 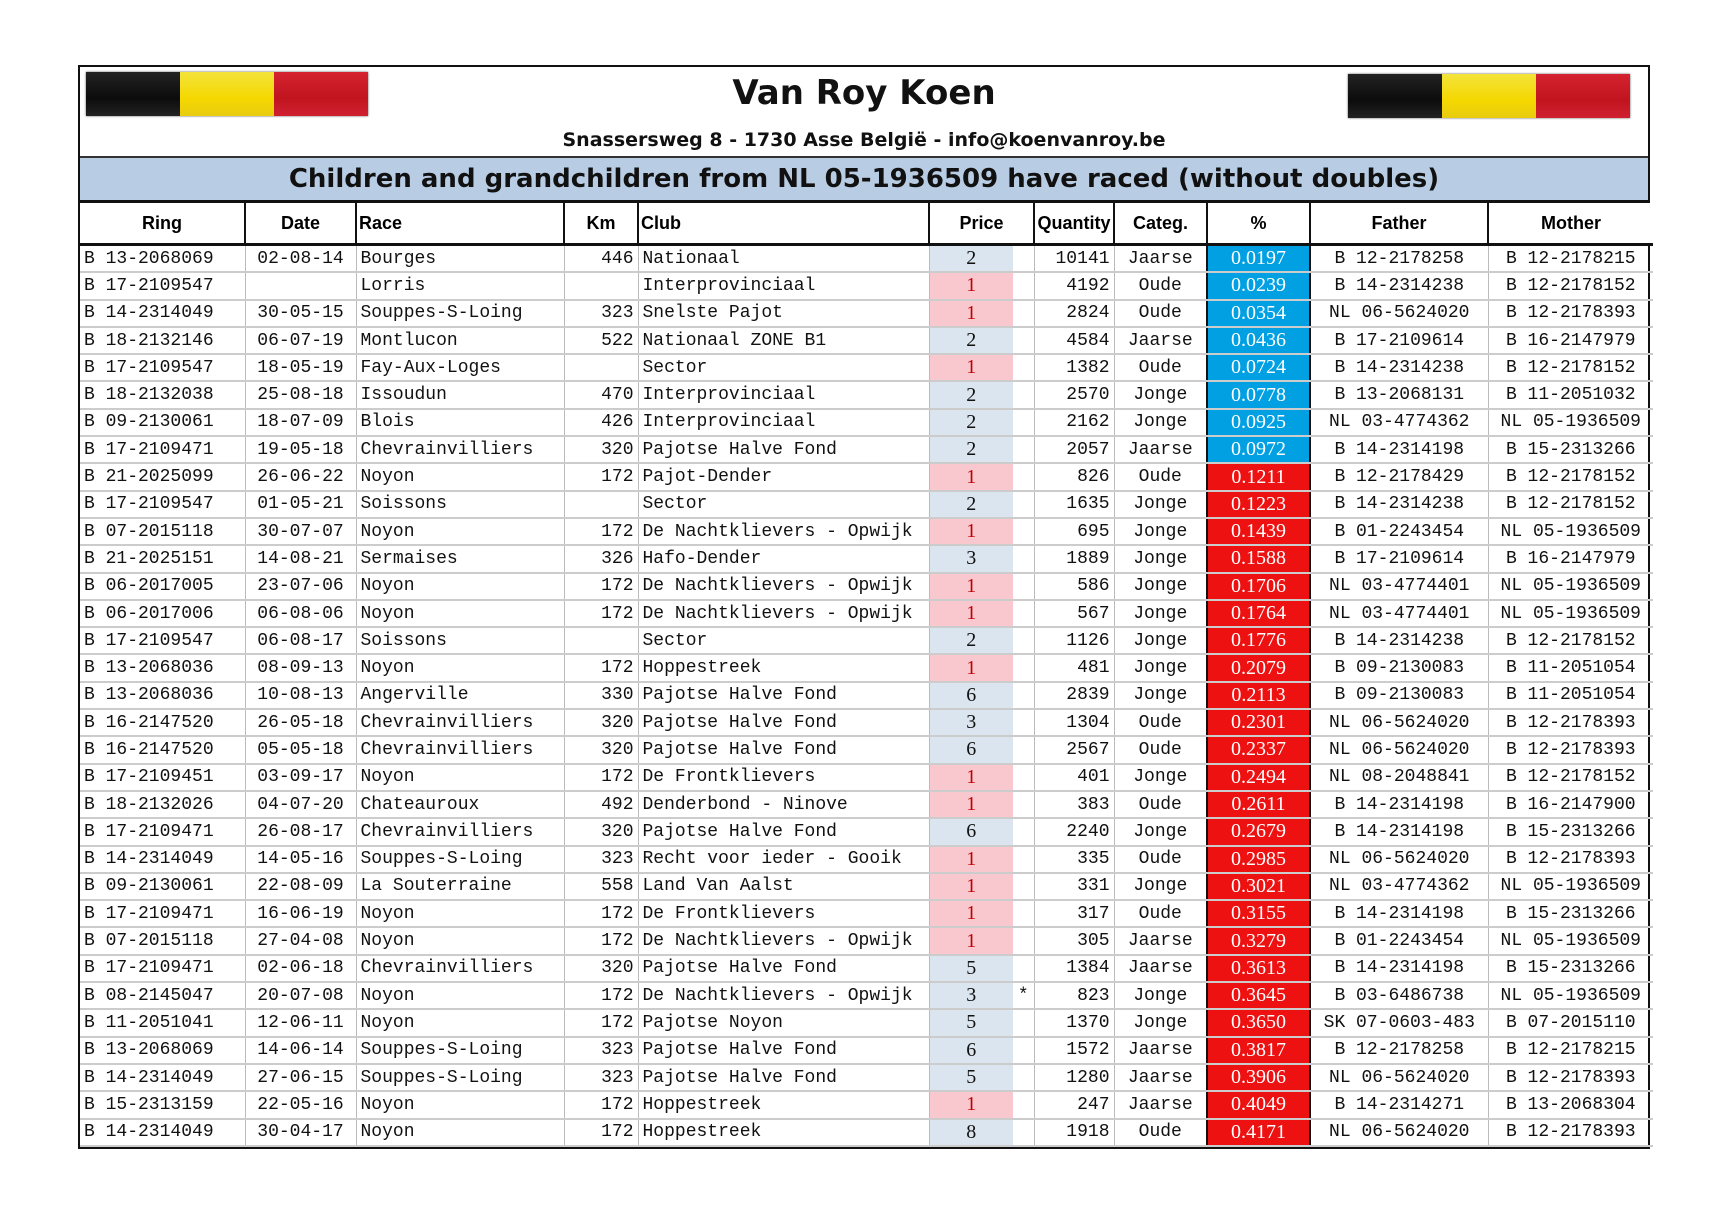 I want to click on cell-ring: B 13-2068036, so click(x=163, y=668).